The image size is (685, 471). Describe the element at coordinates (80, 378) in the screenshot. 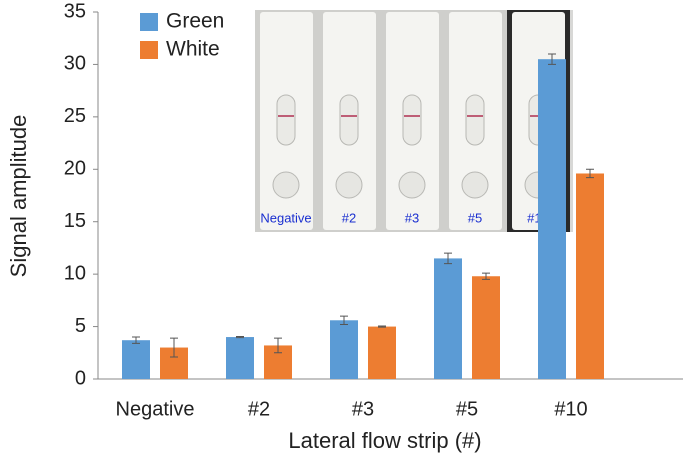

I see `y-tick-label: 0` at that location.